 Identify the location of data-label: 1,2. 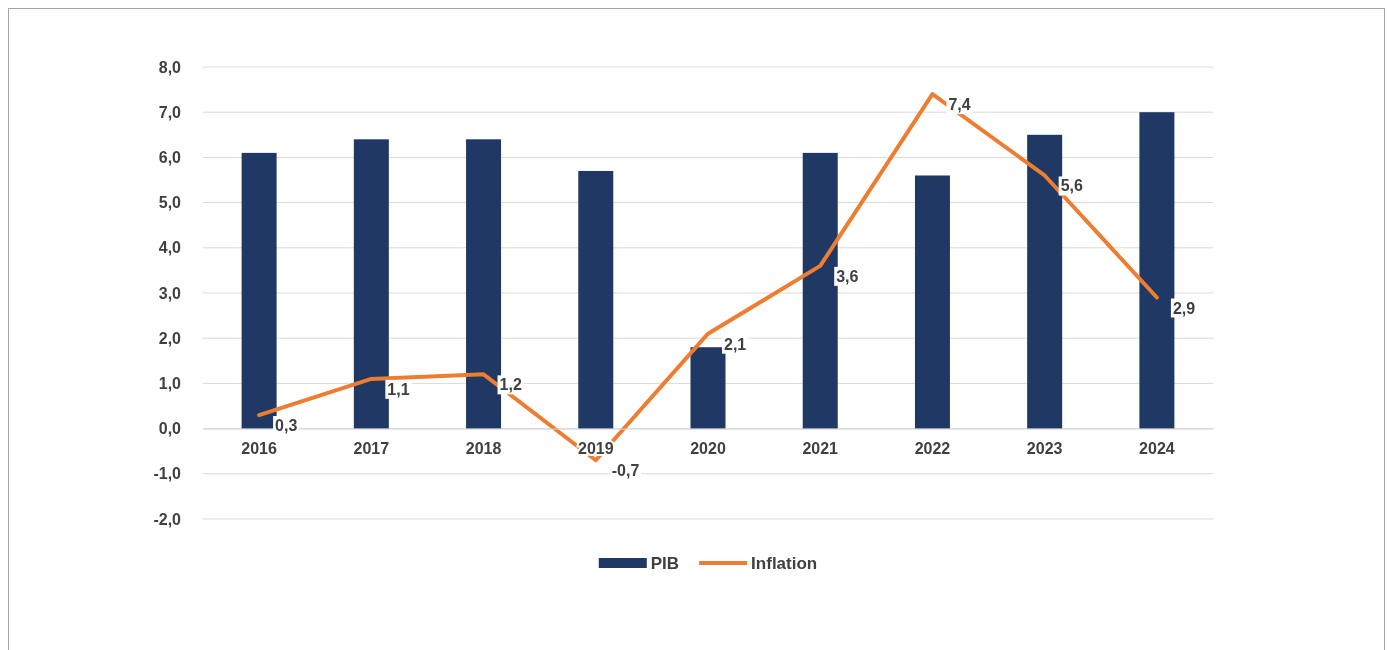
(510, 385).